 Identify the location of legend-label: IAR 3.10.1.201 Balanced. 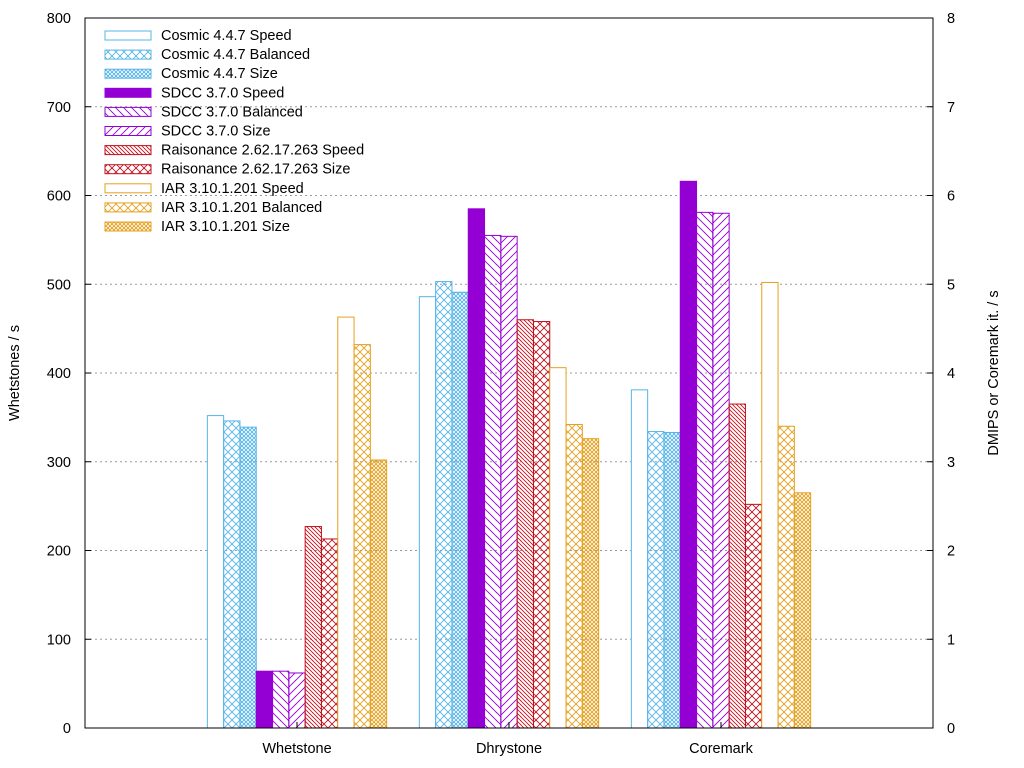
(241, 208).